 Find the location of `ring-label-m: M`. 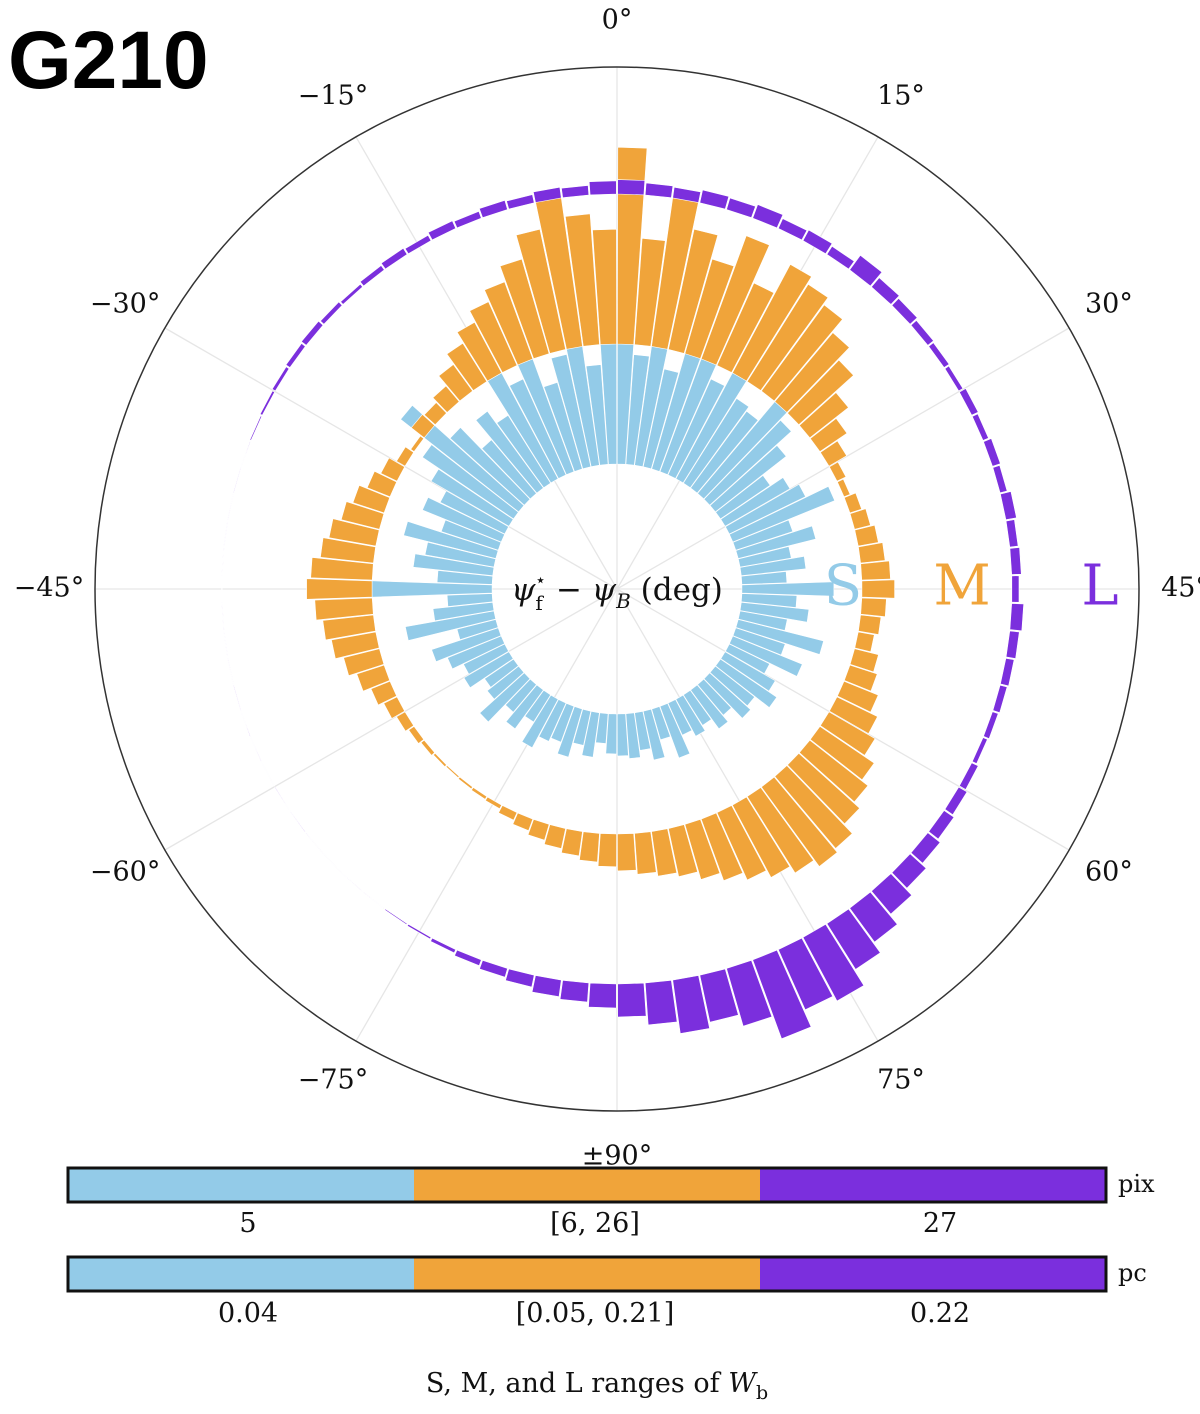

ring-label-m: M is located at coordinates (961, 586).